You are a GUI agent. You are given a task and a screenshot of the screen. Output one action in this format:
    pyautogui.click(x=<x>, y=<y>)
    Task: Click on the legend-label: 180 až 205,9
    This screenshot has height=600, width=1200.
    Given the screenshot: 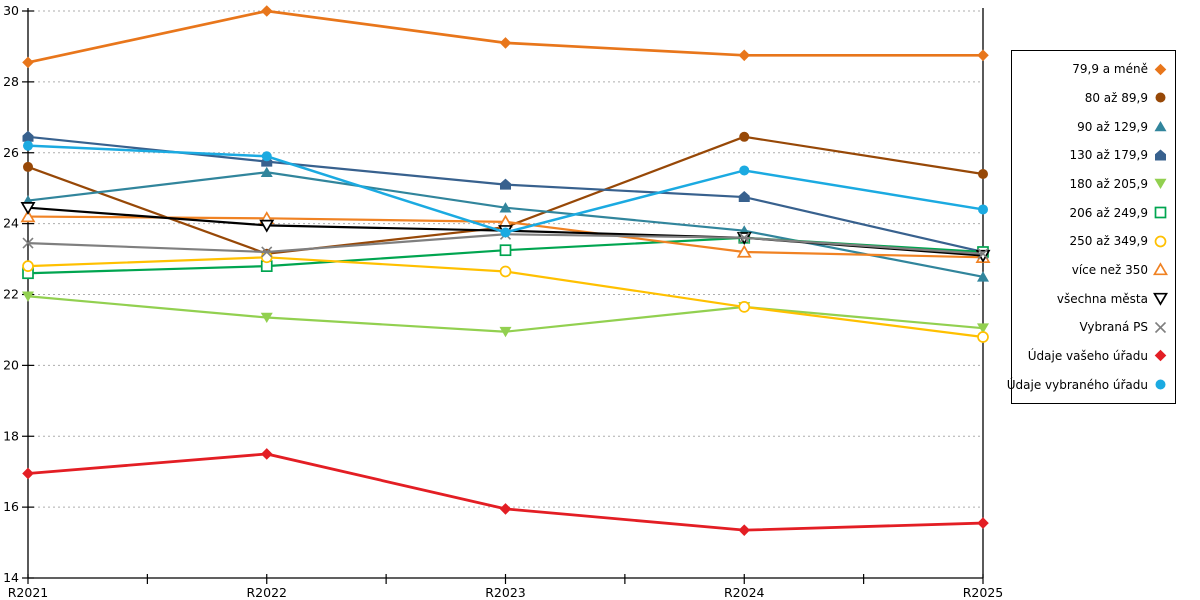 What is the action you would take?
    pyautogui.click(x=1108, y=183)
    